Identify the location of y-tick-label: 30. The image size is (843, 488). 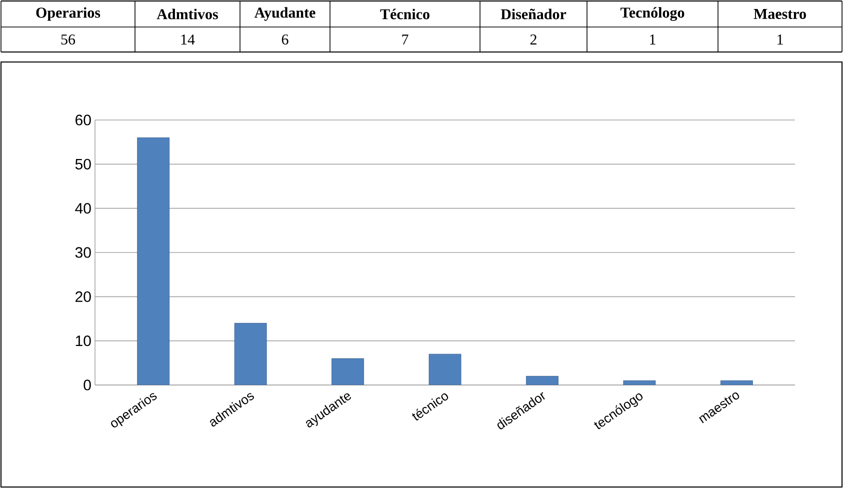
(83, 252).